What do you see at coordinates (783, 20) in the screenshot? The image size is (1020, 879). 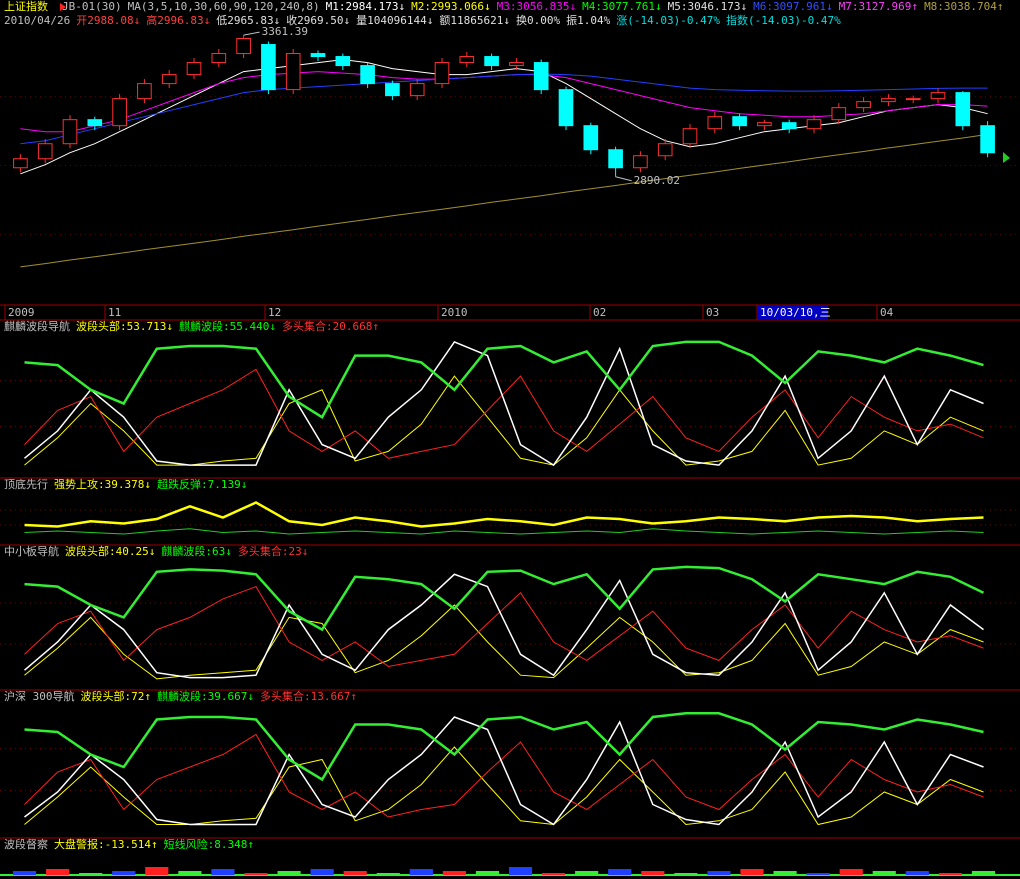 I see `label-item: 指数(-14.03)-0.47%` at bounding box center [783, 20].